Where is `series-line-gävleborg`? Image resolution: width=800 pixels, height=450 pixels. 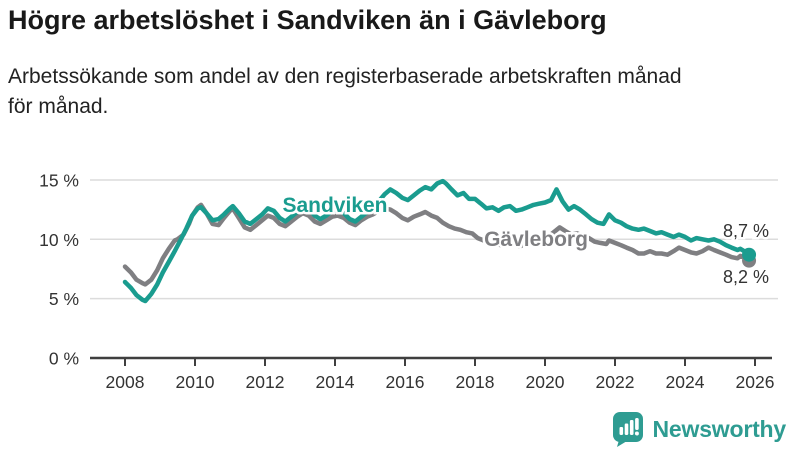 series-line-gävleborg is located at coordinates (437, 244).